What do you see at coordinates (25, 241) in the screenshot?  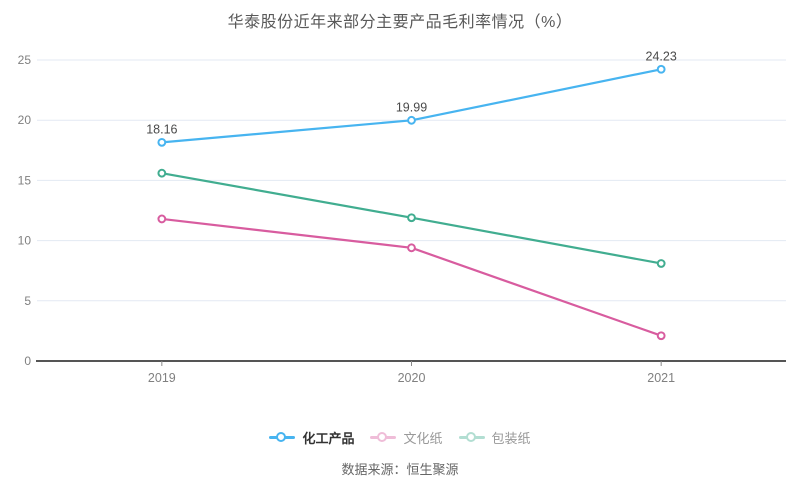 I see `y-tick-label: 10` at bounding box center [25, 241].